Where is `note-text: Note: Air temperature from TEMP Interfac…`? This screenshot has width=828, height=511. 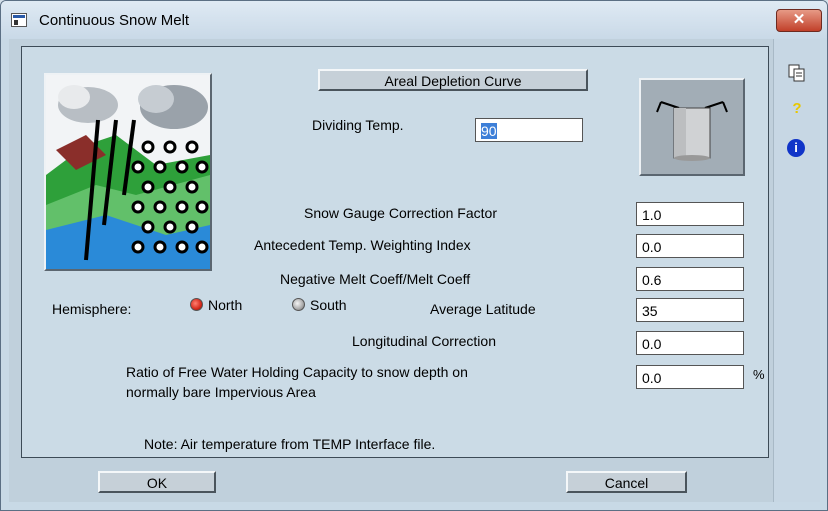
note-text: Note: Air temperature from TEMP Interfac… is located at coordinates (290, 444).